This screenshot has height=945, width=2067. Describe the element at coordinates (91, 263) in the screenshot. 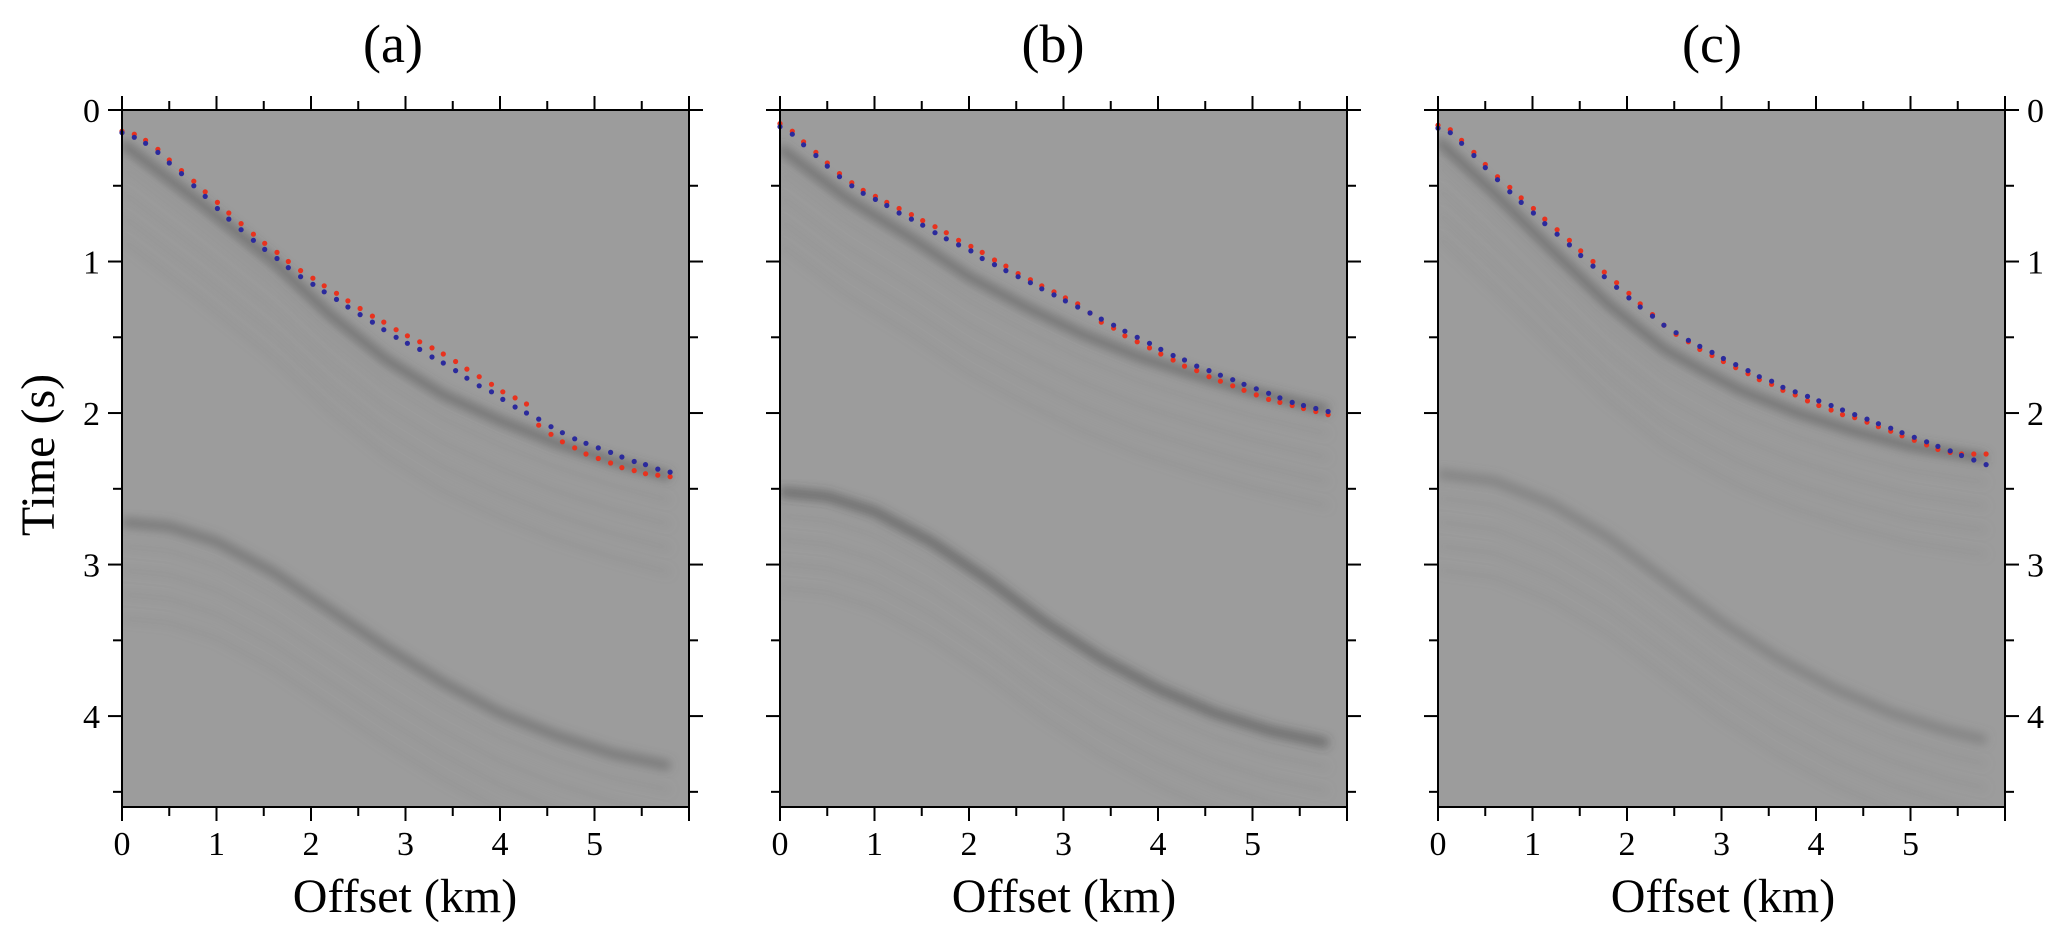

I see `panel-a-y-tick-label: 1` at that location.